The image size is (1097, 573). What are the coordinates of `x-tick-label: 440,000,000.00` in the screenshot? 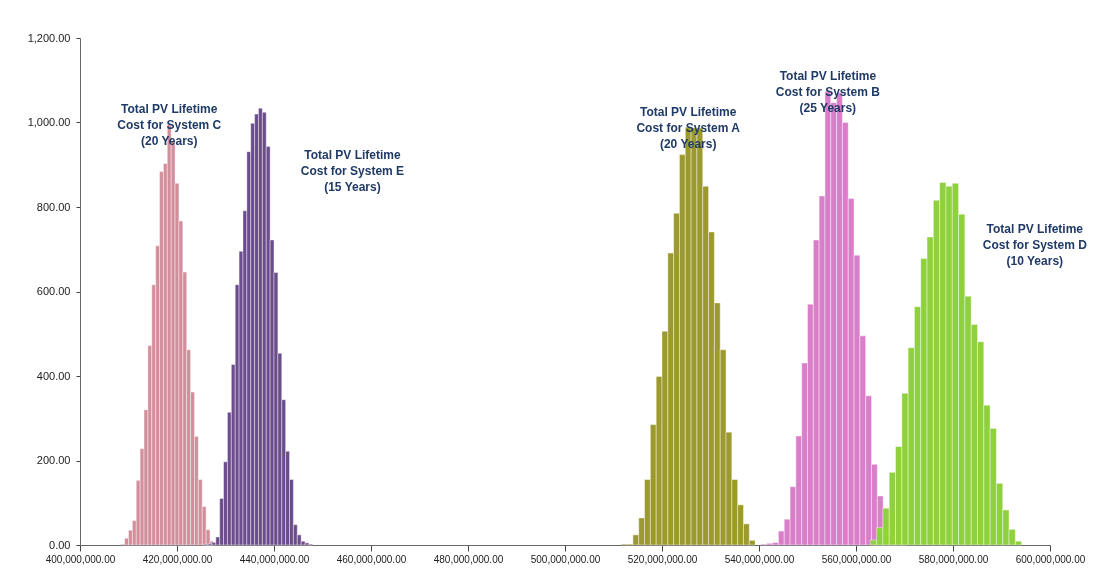 It's located at (274, 559).